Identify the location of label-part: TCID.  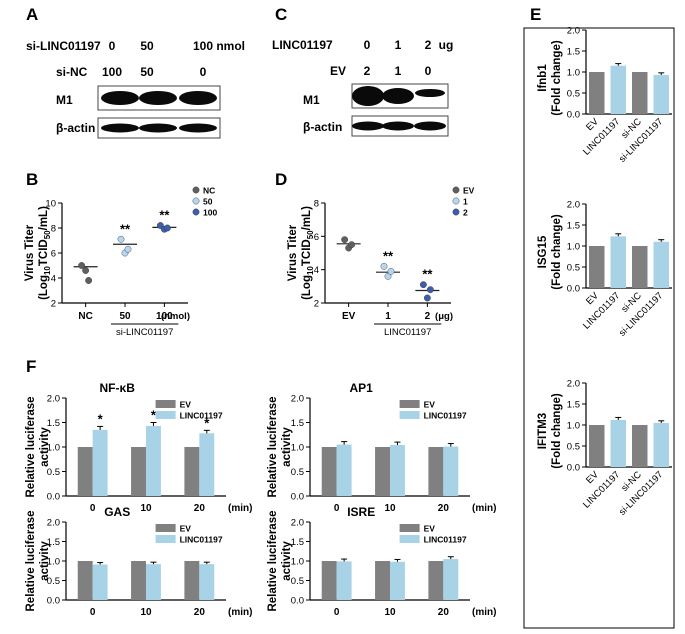
(307, 252).